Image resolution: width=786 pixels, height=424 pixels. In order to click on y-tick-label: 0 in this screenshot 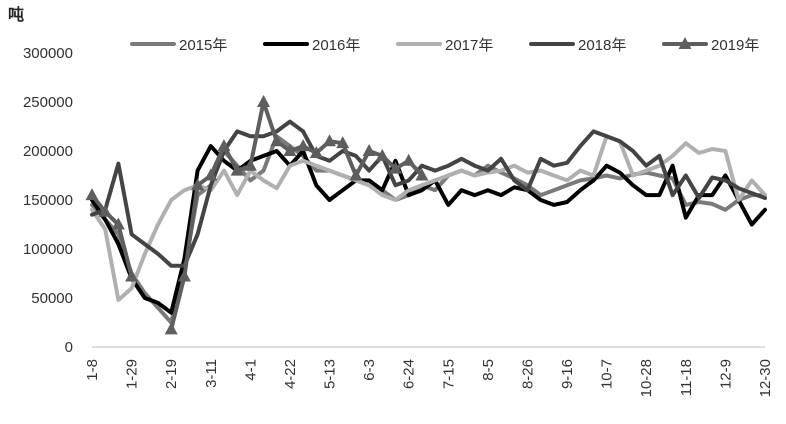, I will do `click(69, 347)`.